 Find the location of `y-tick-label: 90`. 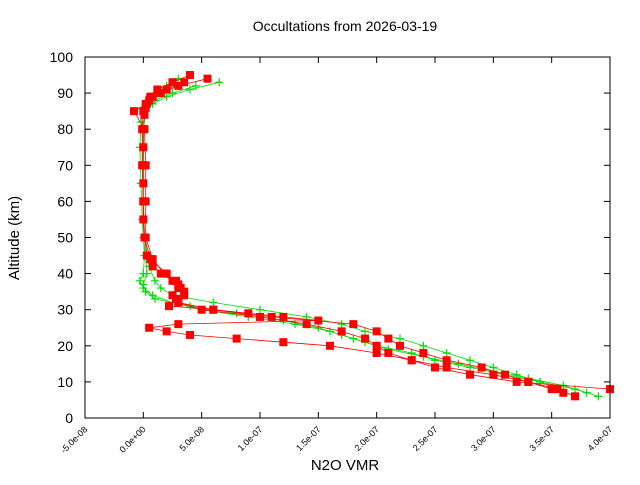

y-tick-label: 90 is located at coordinates (65, 93).